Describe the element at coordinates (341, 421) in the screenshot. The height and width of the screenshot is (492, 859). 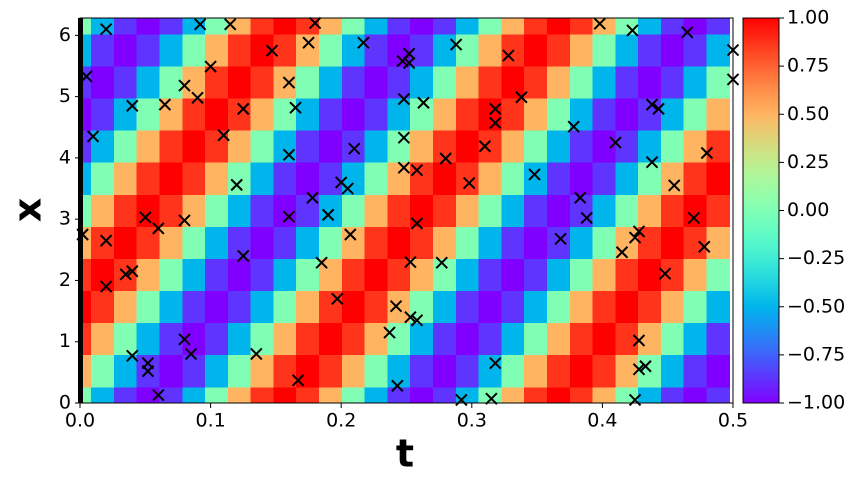
I see `x-tick-label: 0.2` at that location.